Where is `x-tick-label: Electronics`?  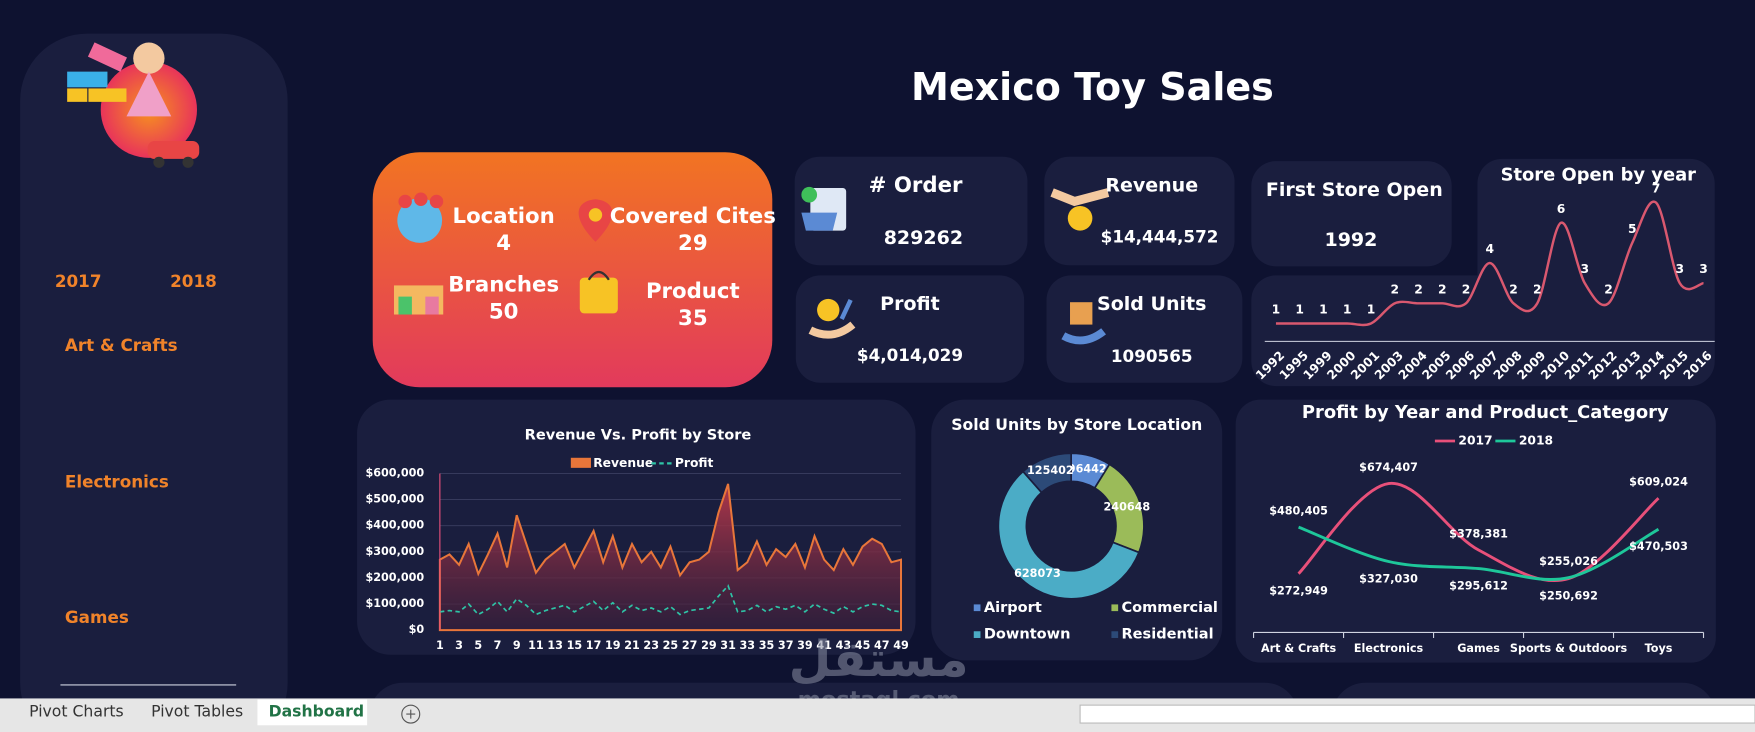 x-tick-label: Electronics is located at coordinates (1389, 648).